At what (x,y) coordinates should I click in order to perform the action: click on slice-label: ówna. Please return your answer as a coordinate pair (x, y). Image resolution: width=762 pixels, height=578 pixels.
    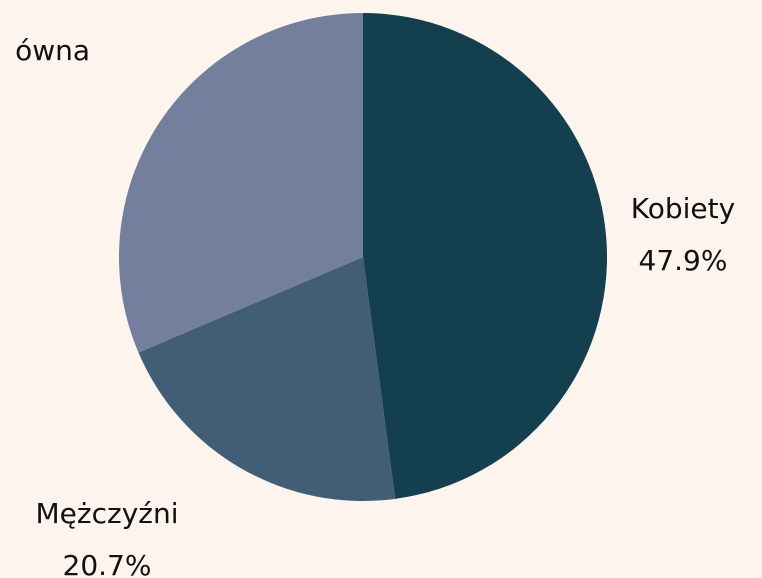
    Looking at the image, I should click on (52, 50).